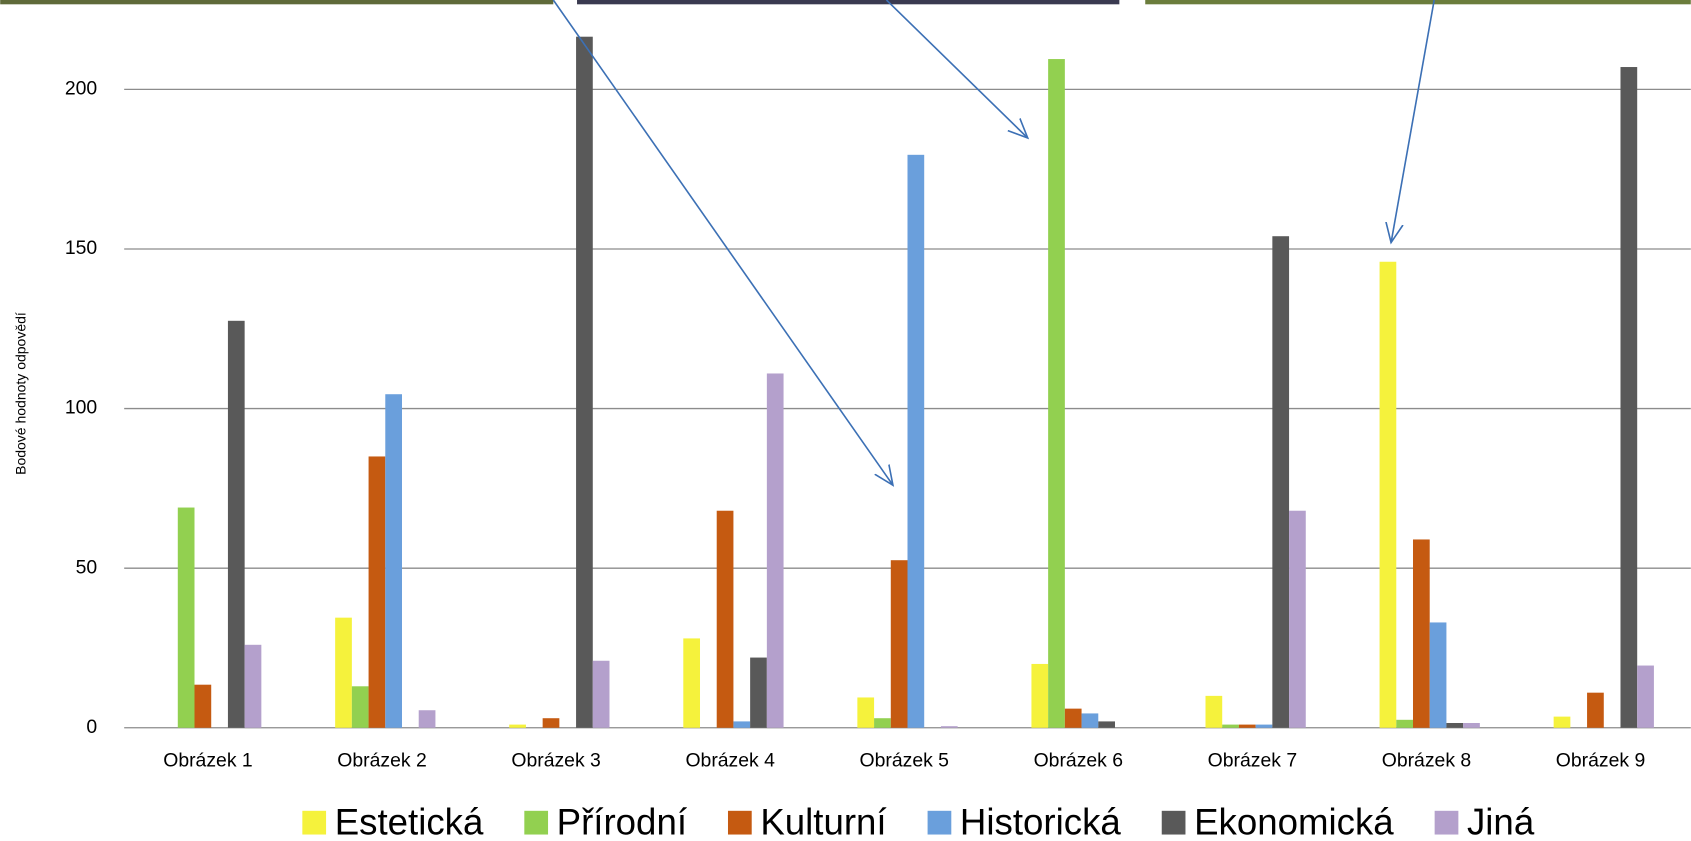 Image resolution: width=1691 pixels, height=841 pixels. What do you see at coordinates (207, 760) in the screenshot?
I see `x-tick-label: Obrázek 1` at bounding box center [207, 760].